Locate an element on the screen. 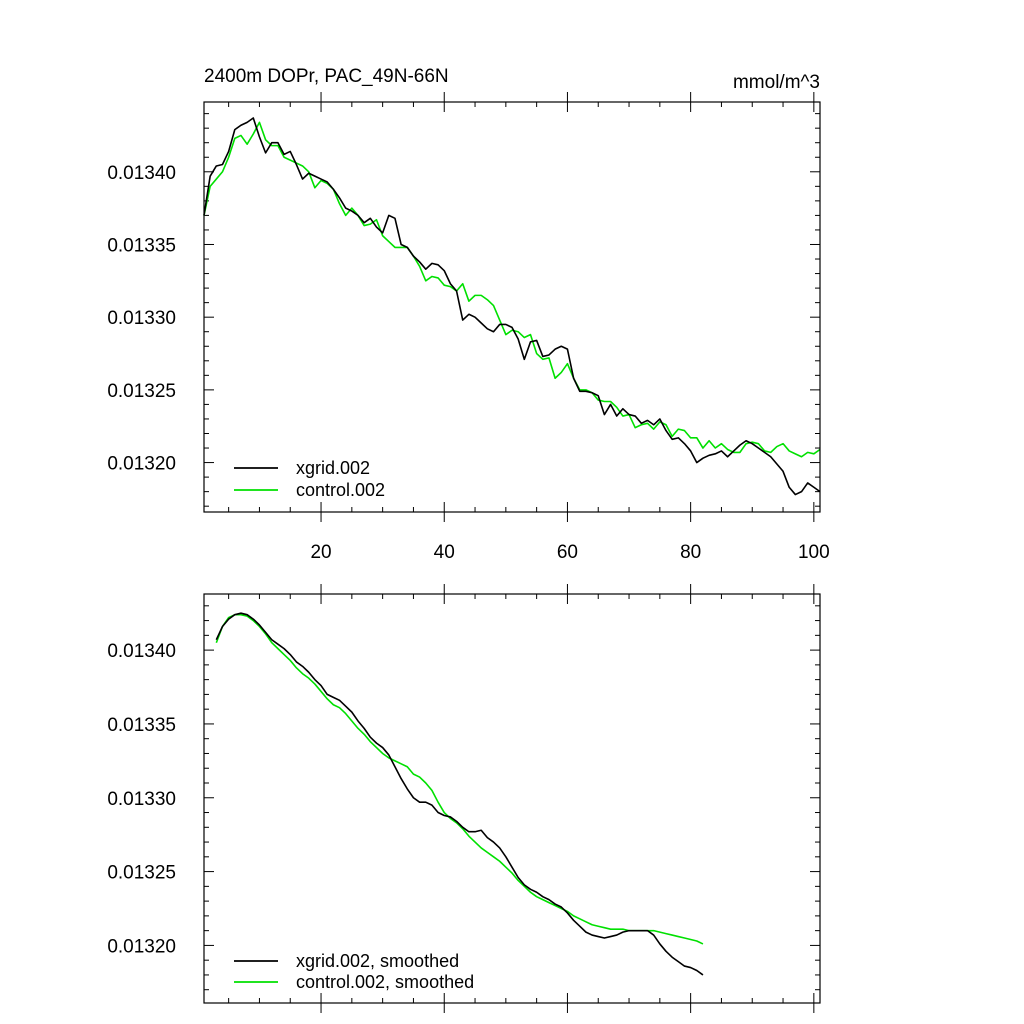 The width and height of the screenshot is (1024, 1024). x-tick-label: 100 is located at coordinates (814, 552).